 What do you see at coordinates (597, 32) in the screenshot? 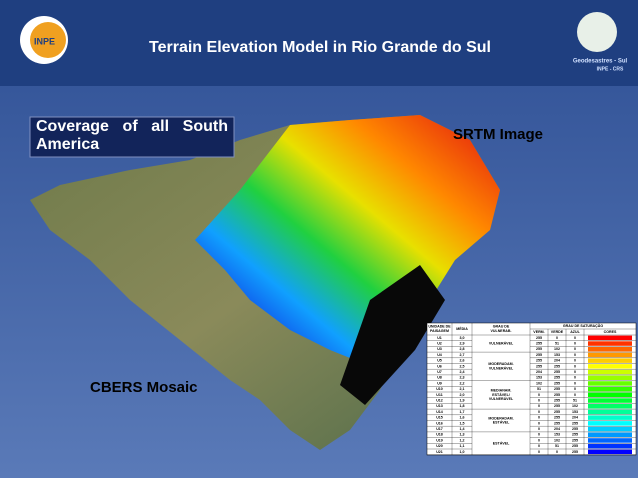
I see `logo-right` at bounding box center [597, 32].